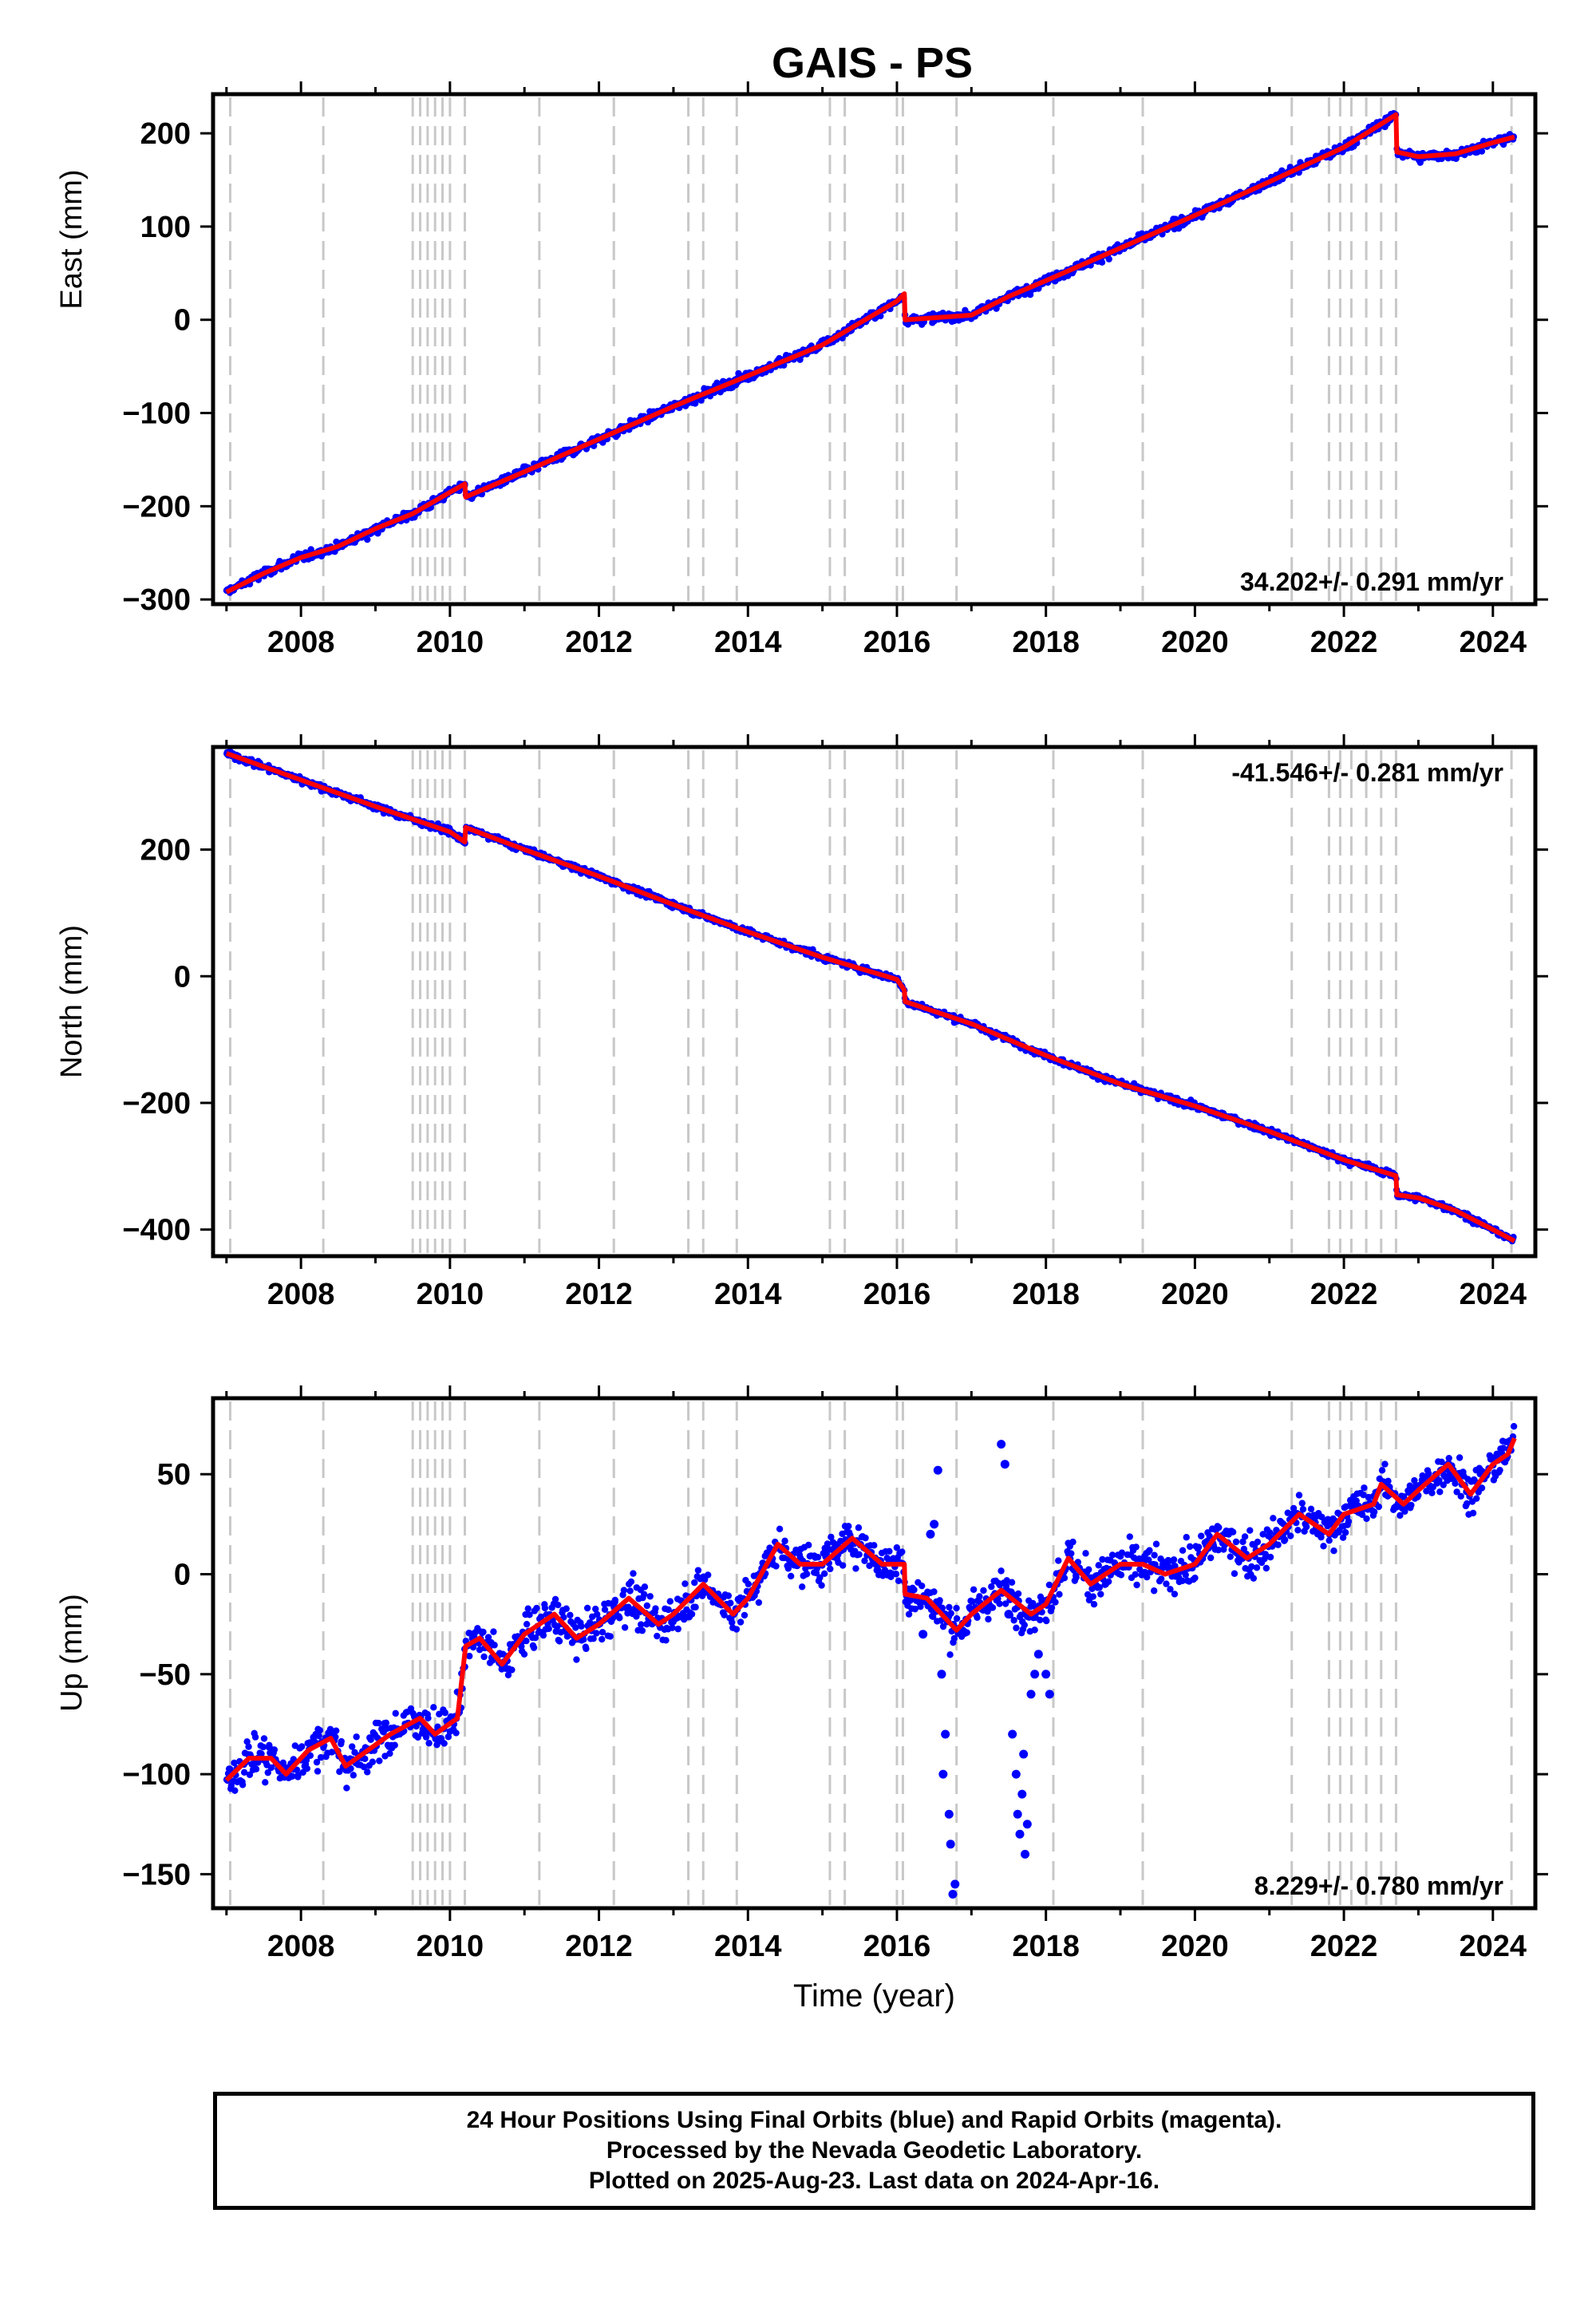 This screenshot has height=2316, width=1596. Describe the element at coordinates (1195, 1294) in the screenshot. I see `x-tick-label: 2020` at that location.